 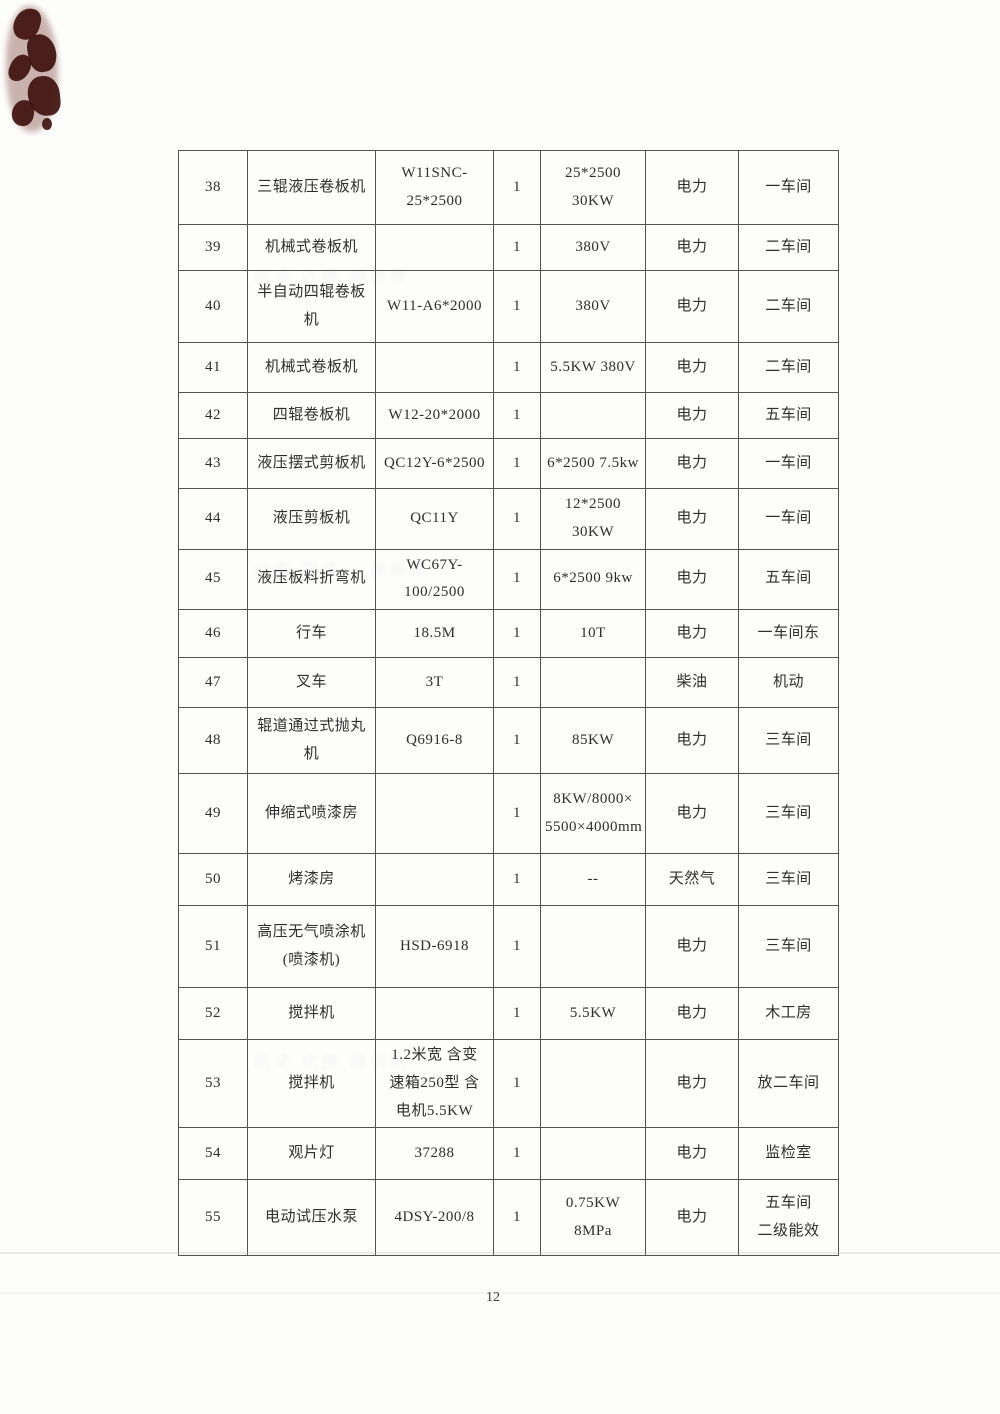 What do you see at coordinates (311, 306) in the screenshot?
I see `table-cell-name: 半自动四辊卷板 机` at bounding box center [311, 306].